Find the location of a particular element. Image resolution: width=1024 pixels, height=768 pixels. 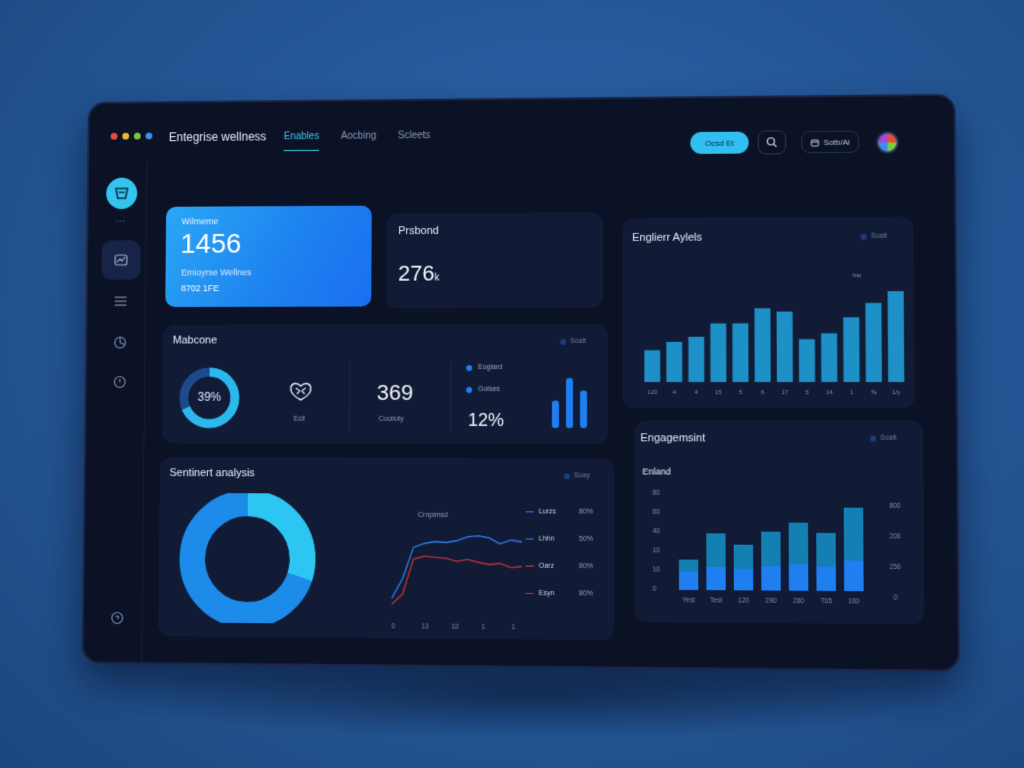

mabcone-divider is located at coordinates (349, 397).